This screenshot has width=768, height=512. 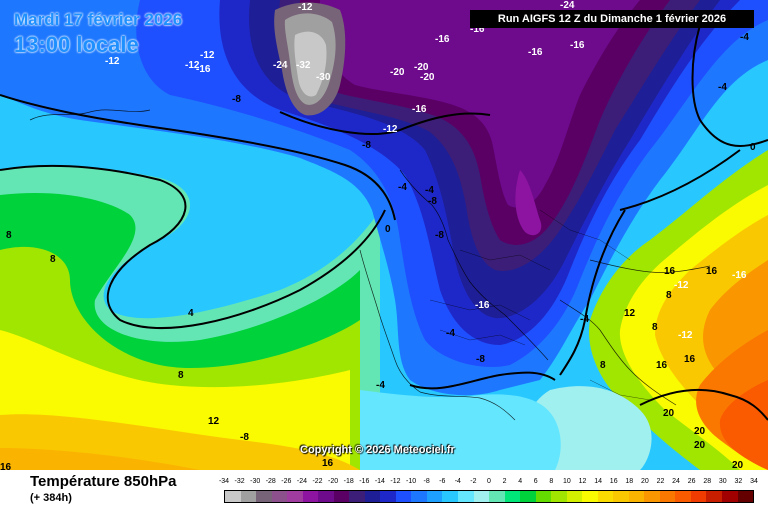 I want to click on legend-tick: -32, so click(x=239, y=481).